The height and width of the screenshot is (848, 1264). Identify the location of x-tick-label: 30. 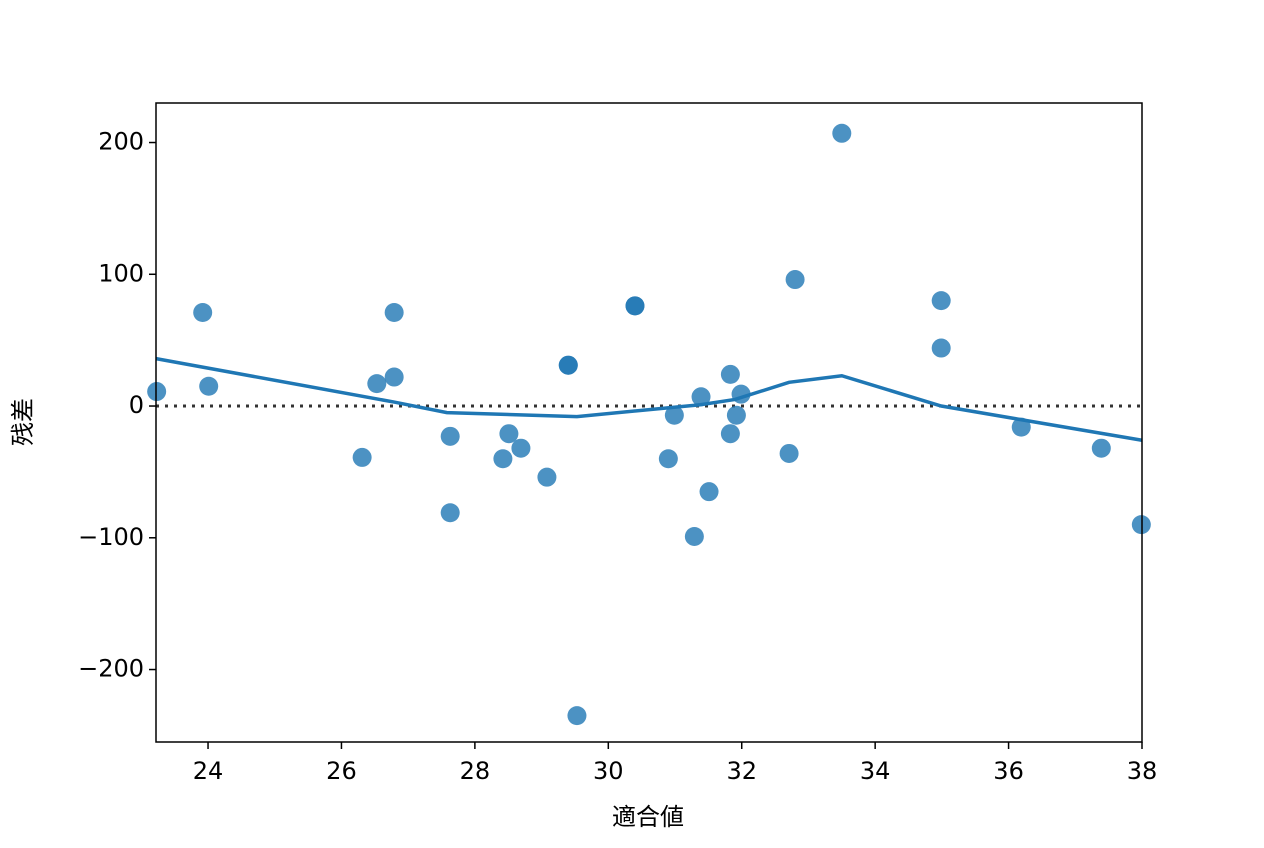
(608, 771).